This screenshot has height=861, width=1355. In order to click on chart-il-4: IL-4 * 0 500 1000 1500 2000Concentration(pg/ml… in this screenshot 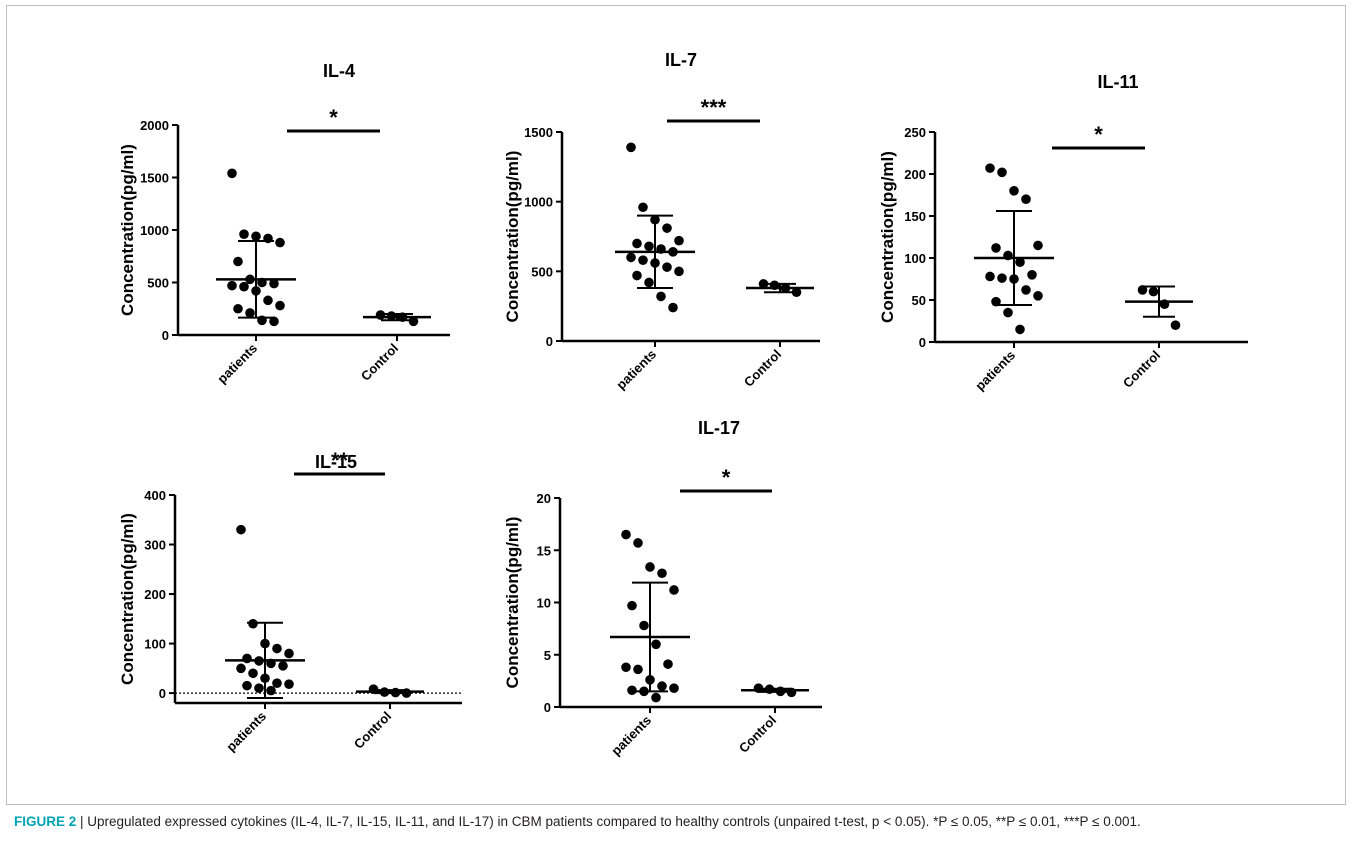, I will do `click(284, 223)`.